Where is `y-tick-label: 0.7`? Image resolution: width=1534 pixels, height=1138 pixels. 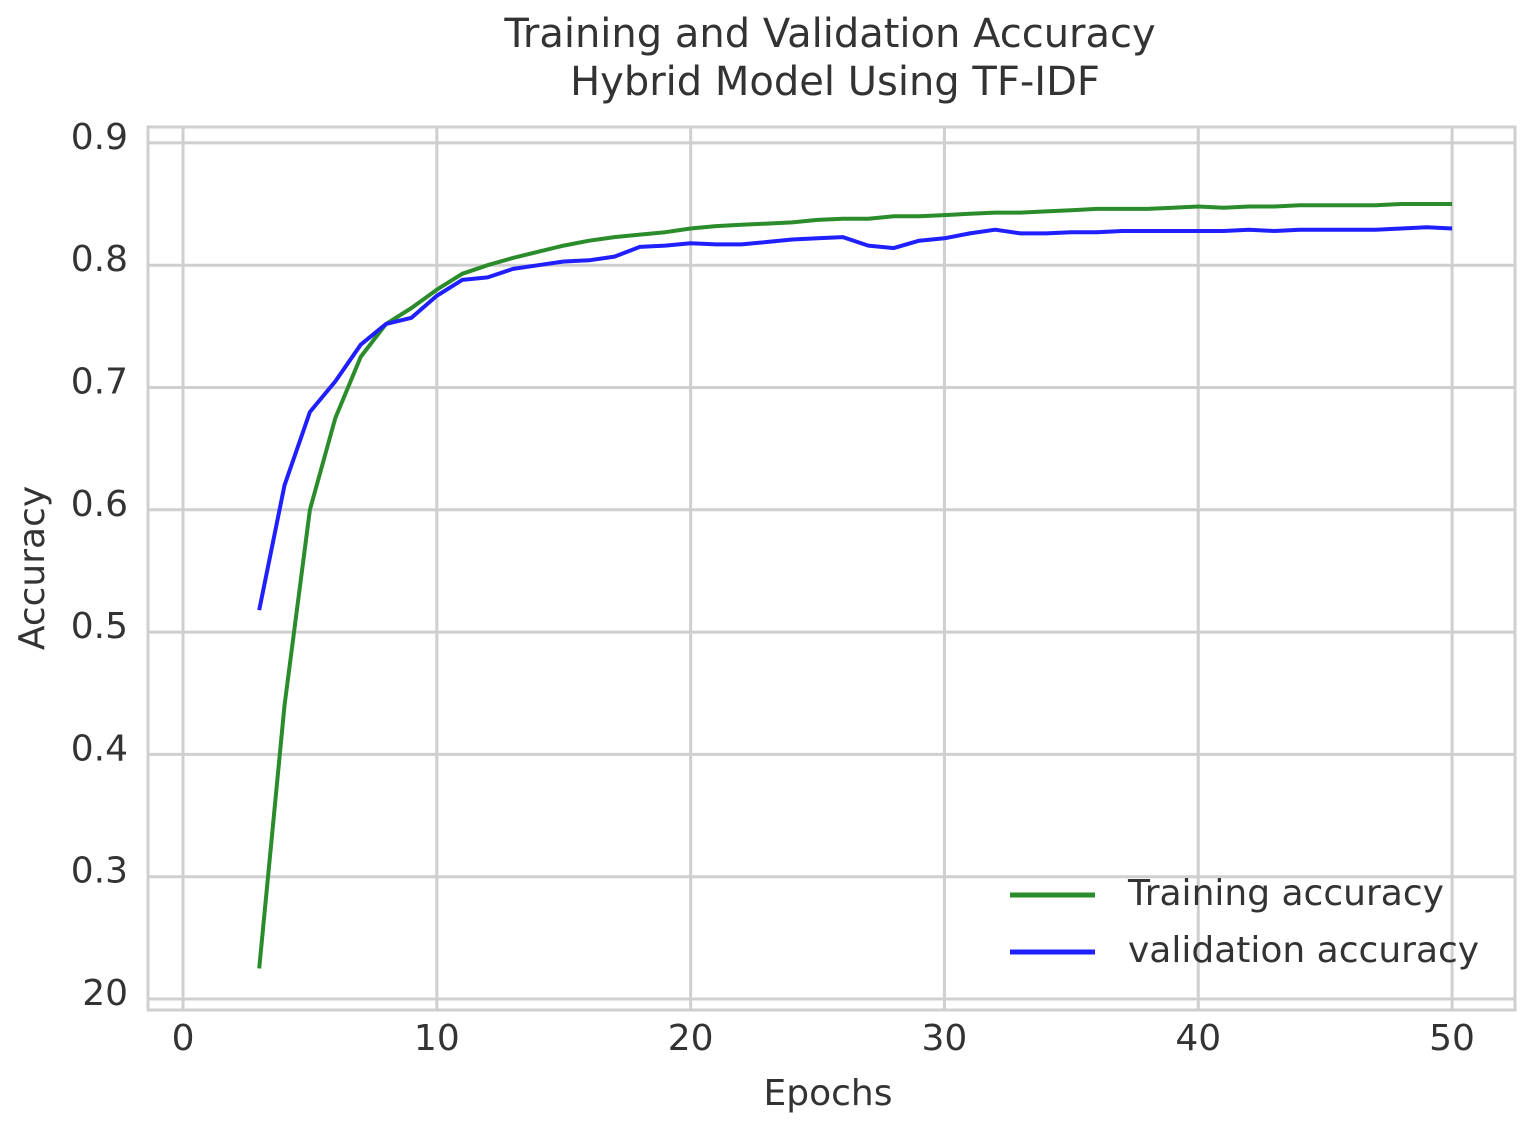 y-tick-label: 0.7 is located at coordinates (99, 381).